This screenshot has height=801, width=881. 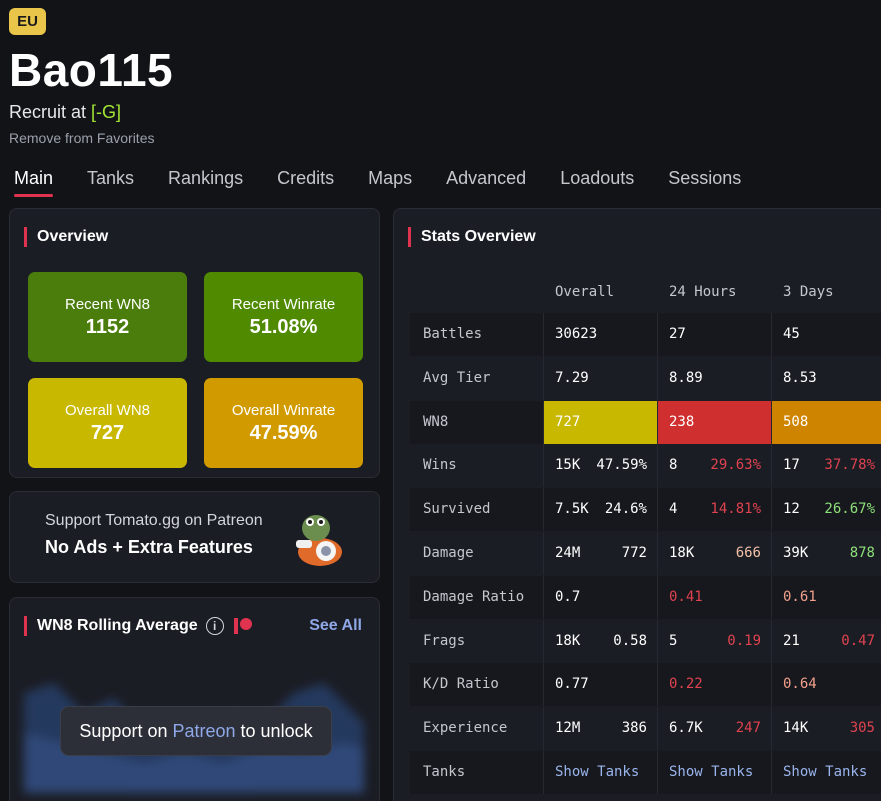 I want to click on stats-value: 0.64, so click(x=800, y=684).